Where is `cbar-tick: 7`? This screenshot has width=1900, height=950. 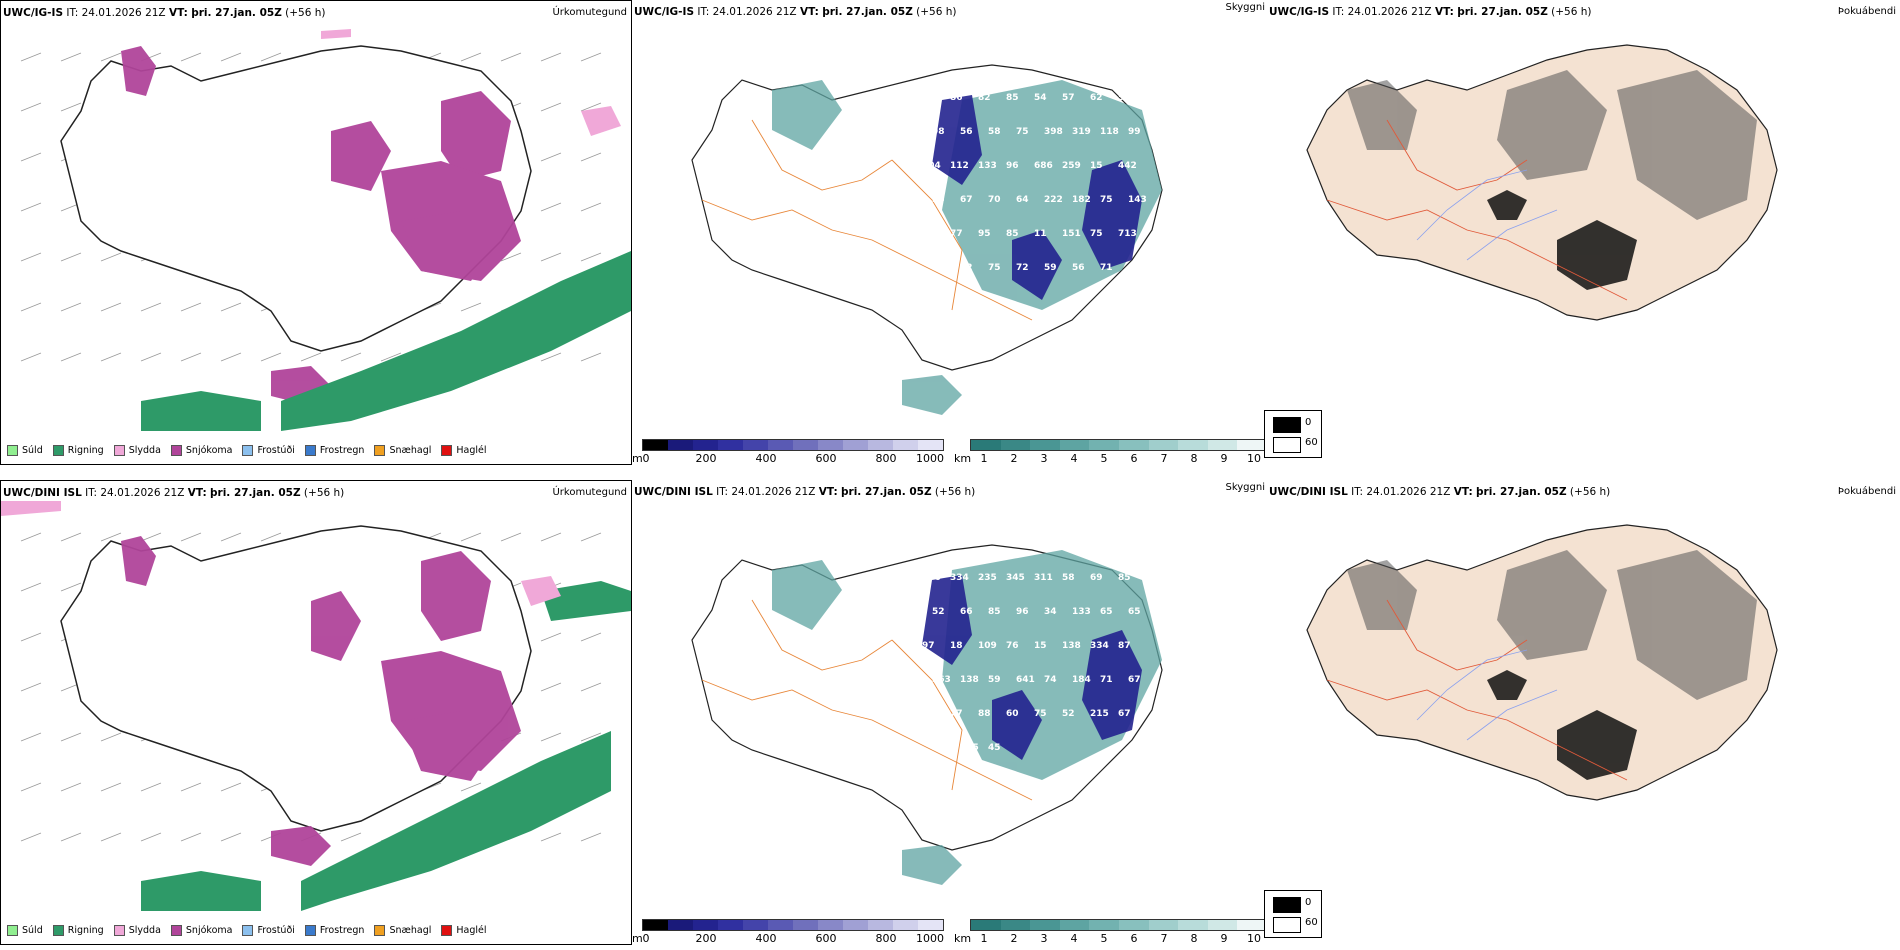 cbar-tick: 7 is located at coordinates (1164, 458).